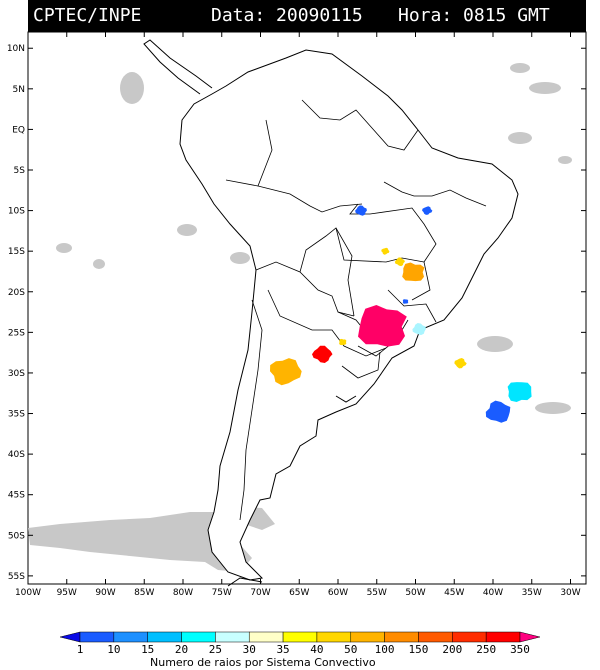 The height and width of the screenshot is (670, 600). I want to click on date-label: Data: 20090115, so click(287, 15).